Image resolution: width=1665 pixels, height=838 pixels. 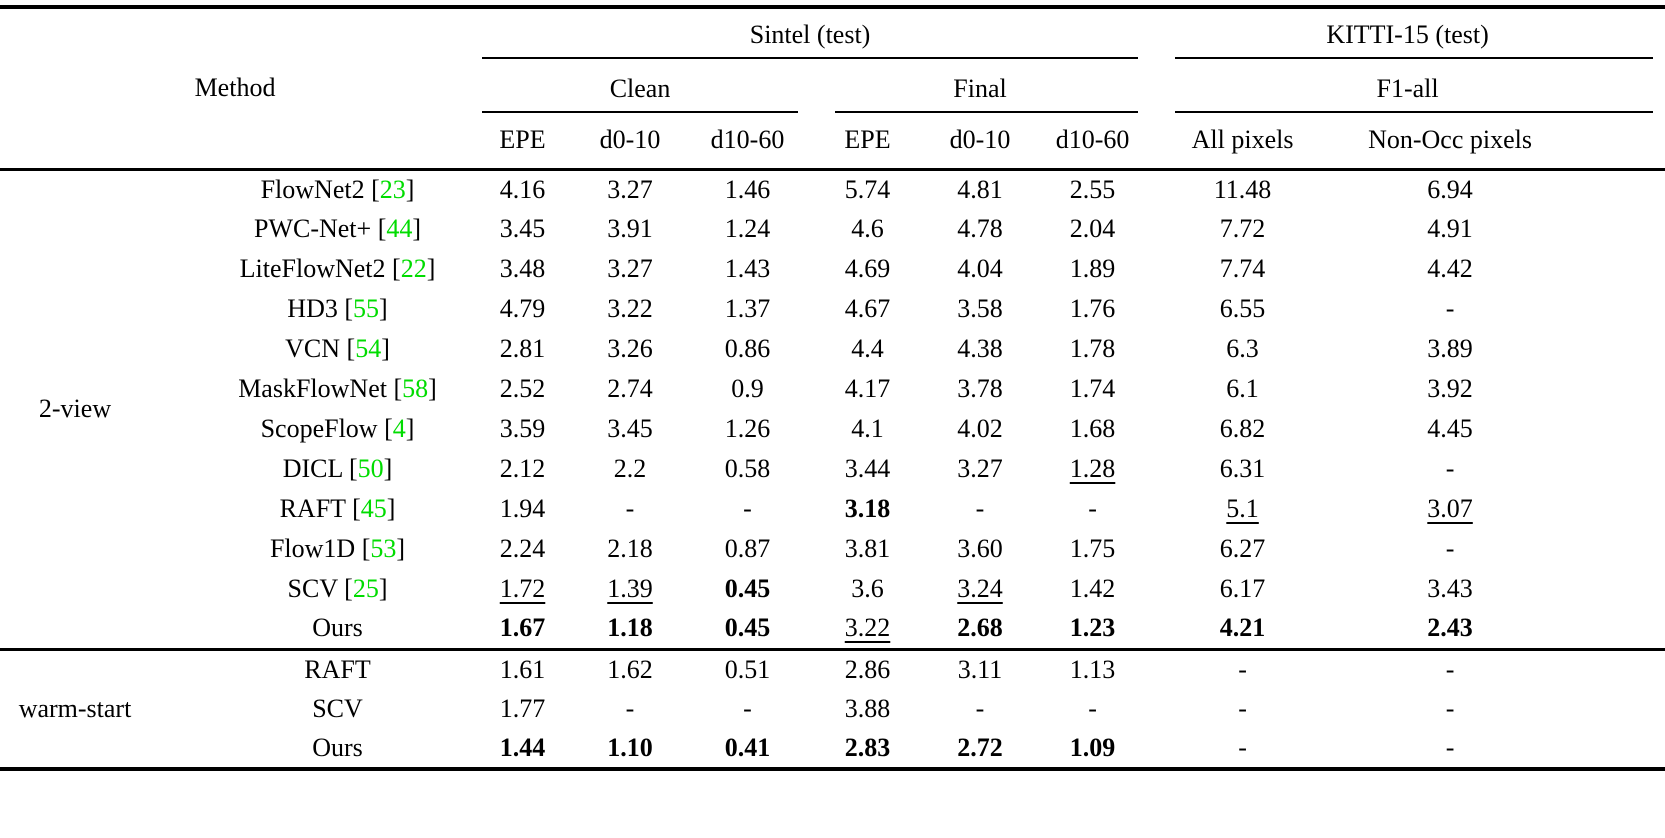 What do you see at coordinates (373, 508) in the screenshot?
I see `citation-link: 45` at bounding box center [373, 508].